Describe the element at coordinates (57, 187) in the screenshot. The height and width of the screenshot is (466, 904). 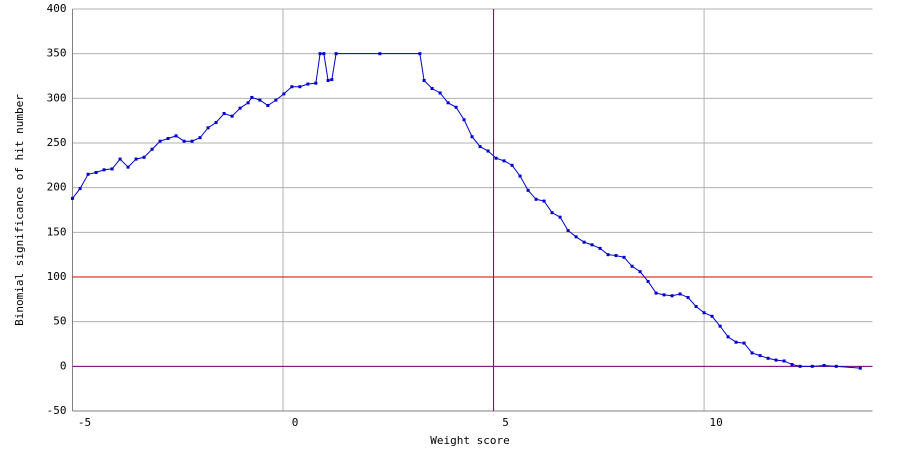
I see `y-tick-label: 200` at that location.